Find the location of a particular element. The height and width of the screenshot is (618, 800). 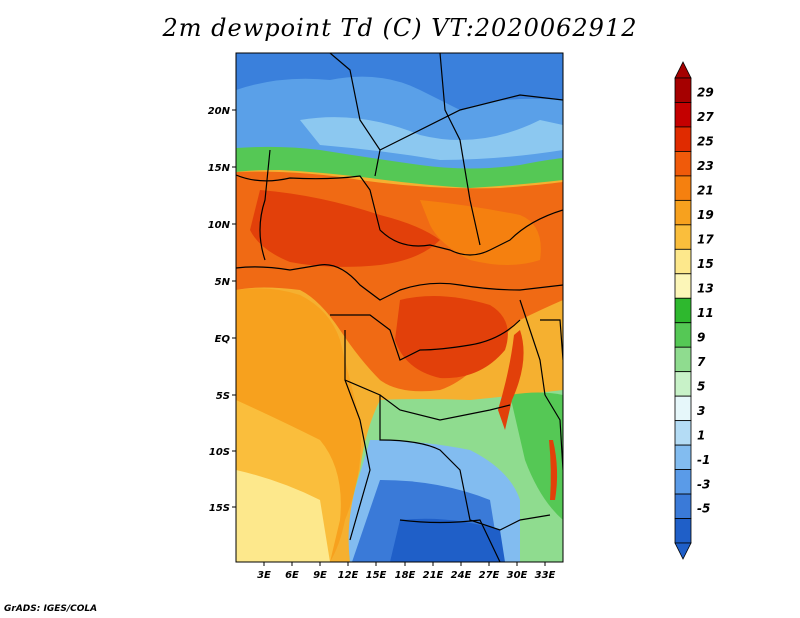

lon-label: 9E is located at coordinates (320, 575).